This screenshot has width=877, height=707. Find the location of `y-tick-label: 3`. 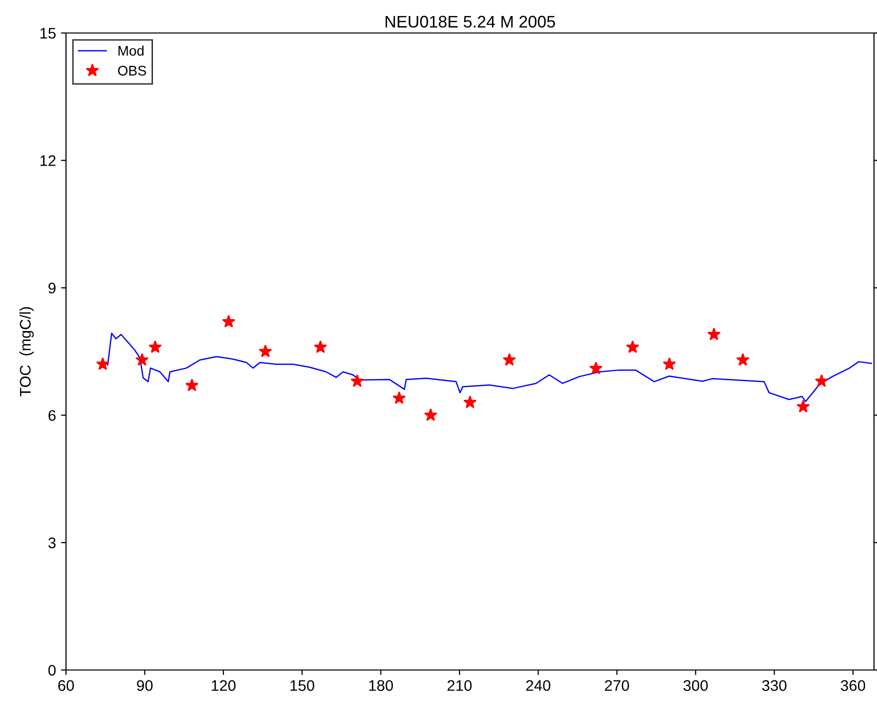

y-tick-label: 3 is located at coordinates (52, 542).